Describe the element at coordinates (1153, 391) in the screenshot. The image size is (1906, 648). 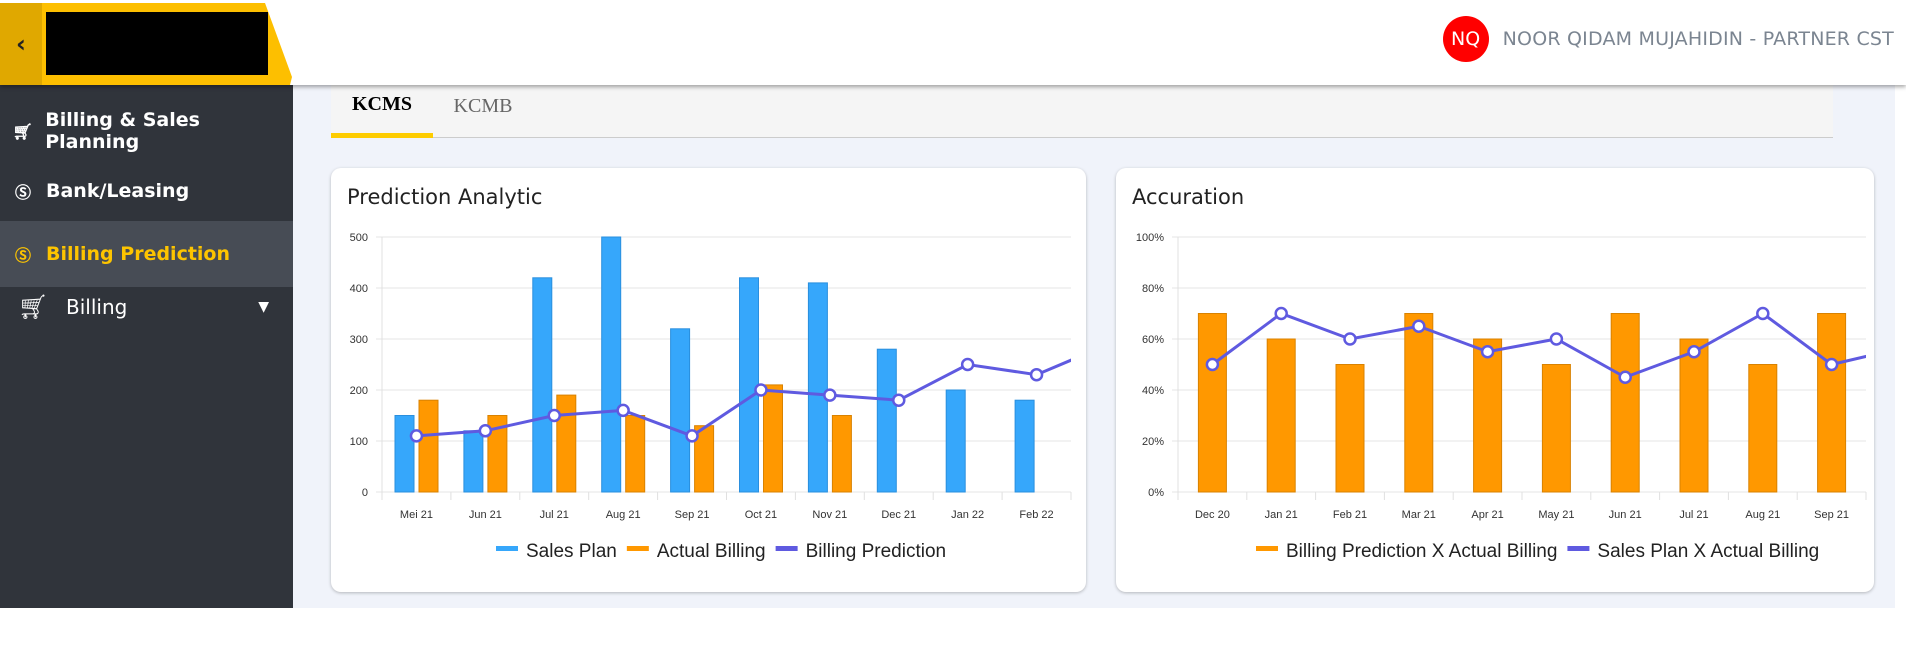
I see `y-tick-label: 40%` at that location.